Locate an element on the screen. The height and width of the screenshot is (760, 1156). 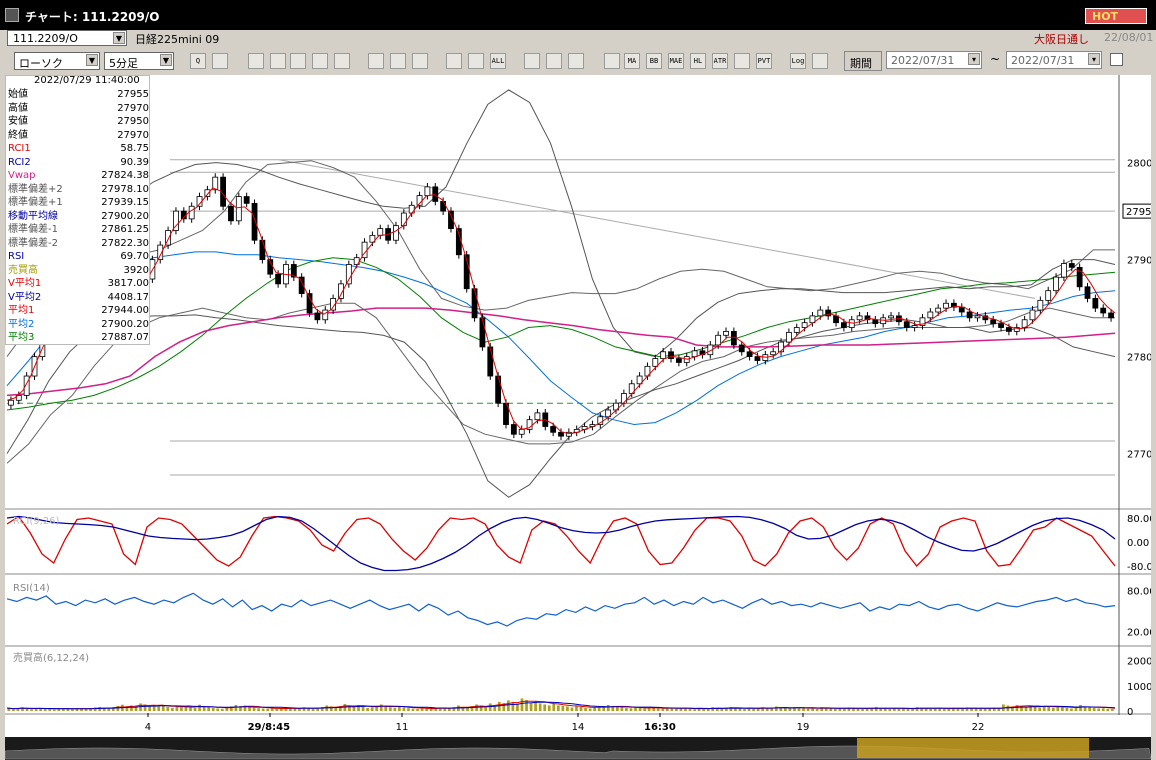
toolbar-button-0: Q is located at coordinates (198, 61).